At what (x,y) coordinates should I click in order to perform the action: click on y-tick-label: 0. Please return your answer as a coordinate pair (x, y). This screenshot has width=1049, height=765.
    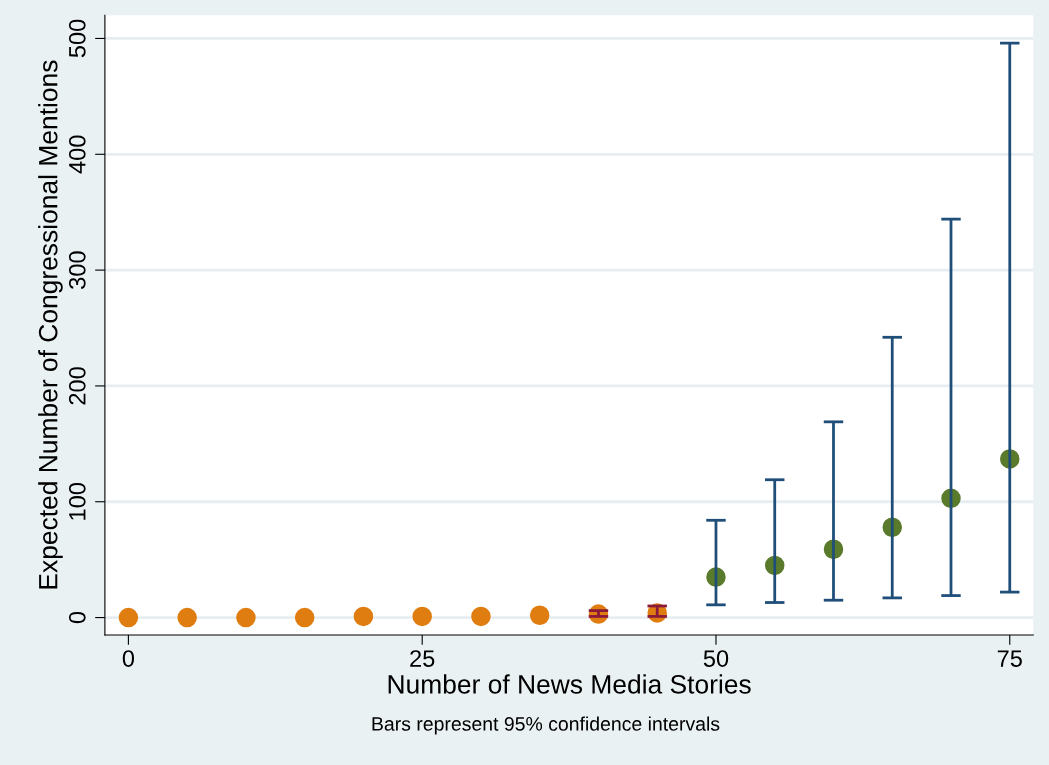
    Looking at the image, I should click on (77, 617).